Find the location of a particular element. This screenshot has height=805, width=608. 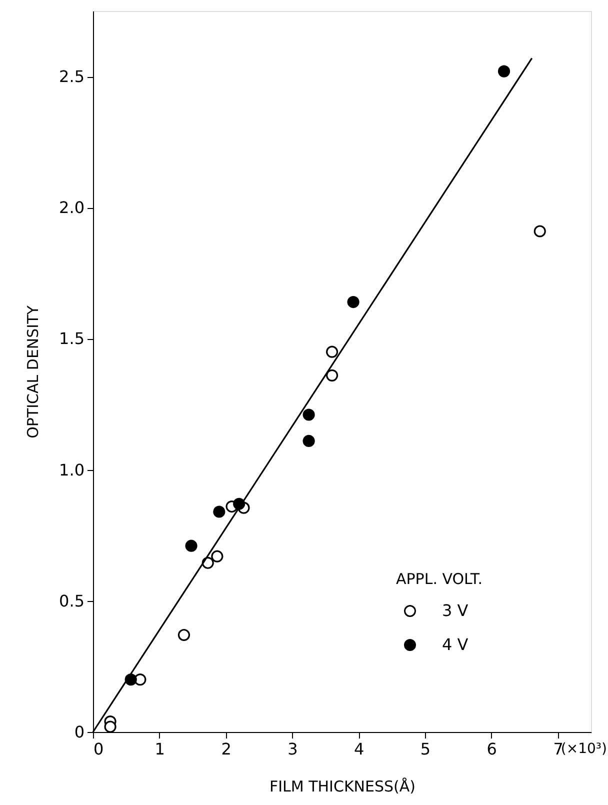

y-tick-label: 1.5 is located at coordinates (71, 338).